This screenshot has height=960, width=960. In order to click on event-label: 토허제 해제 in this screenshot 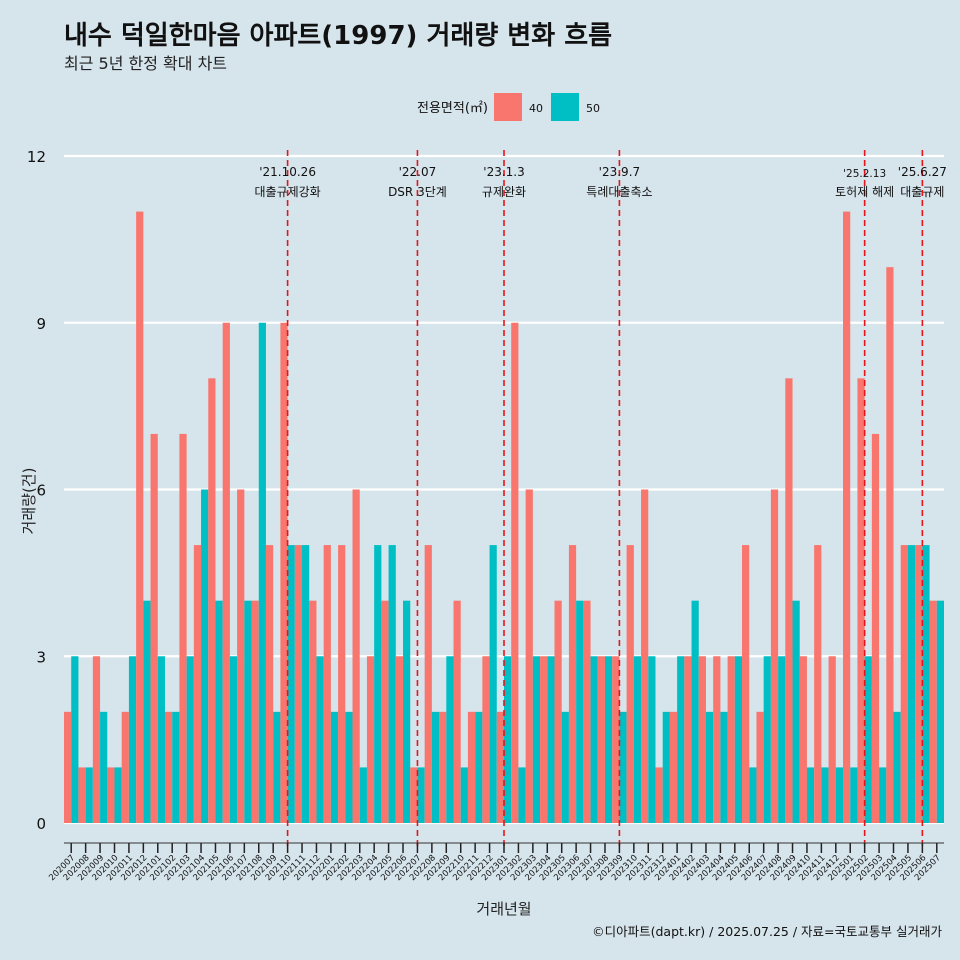, I will do `click(864, 192)`.